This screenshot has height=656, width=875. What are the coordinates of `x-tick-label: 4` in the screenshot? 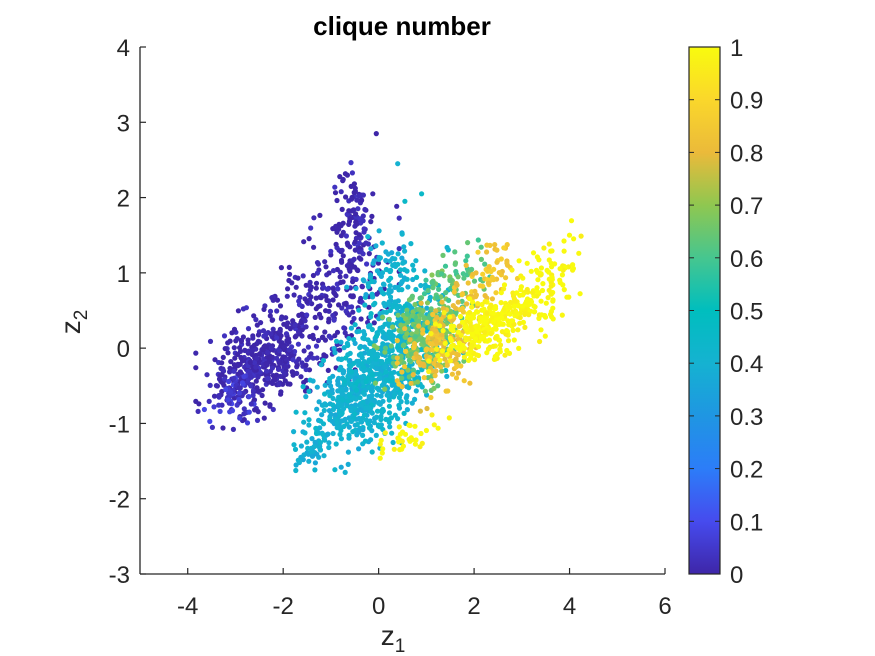 It's located at (569, 606).